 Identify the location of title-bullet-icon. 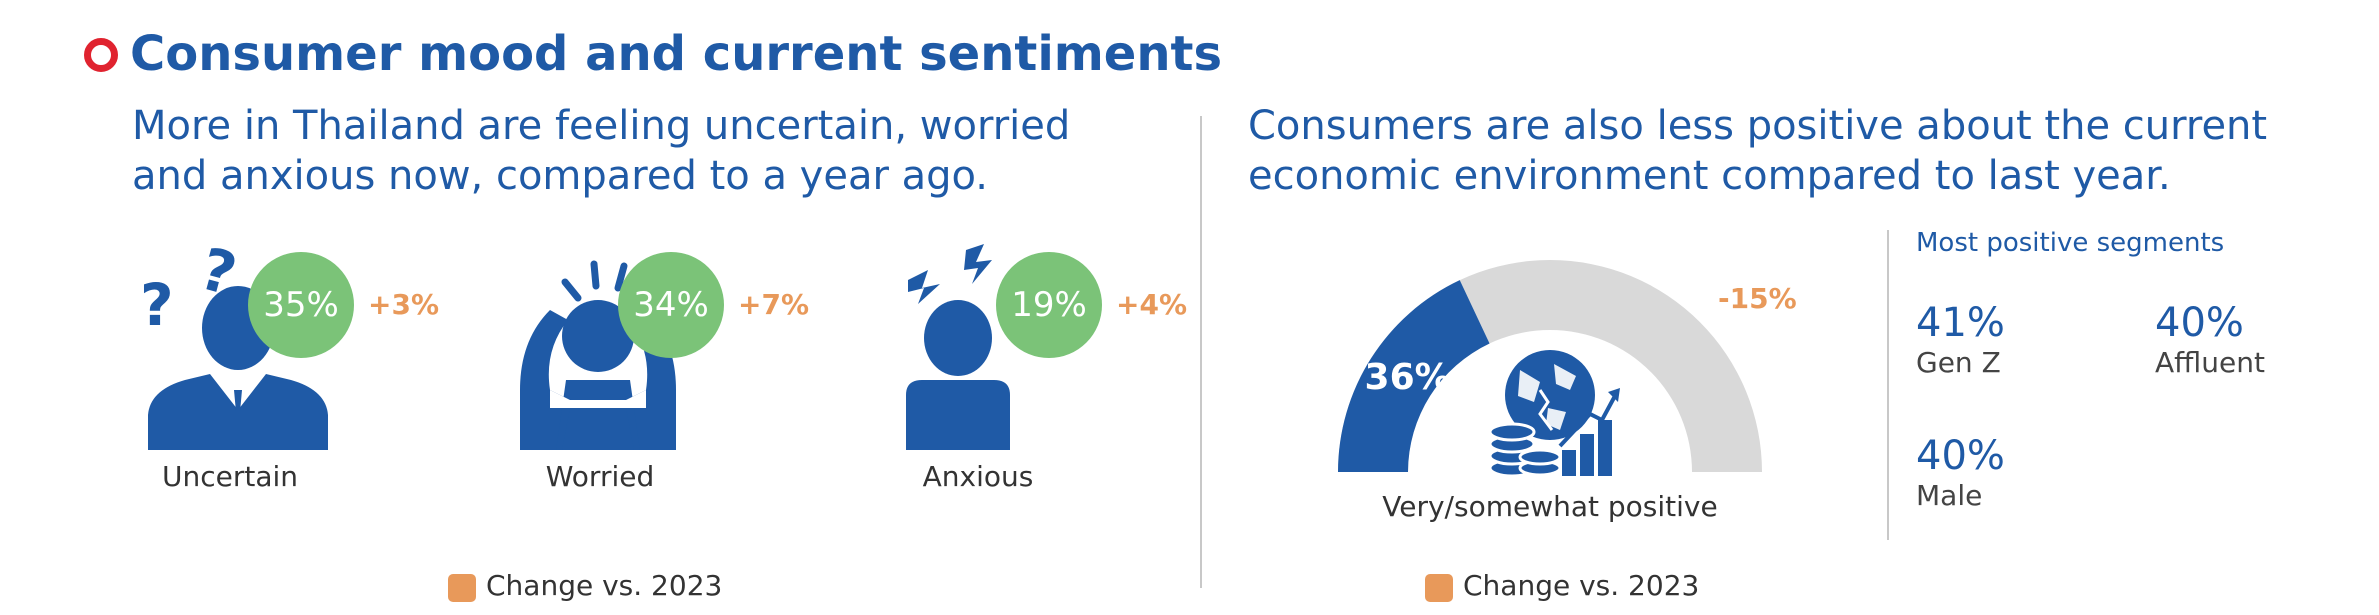
(101, 55).